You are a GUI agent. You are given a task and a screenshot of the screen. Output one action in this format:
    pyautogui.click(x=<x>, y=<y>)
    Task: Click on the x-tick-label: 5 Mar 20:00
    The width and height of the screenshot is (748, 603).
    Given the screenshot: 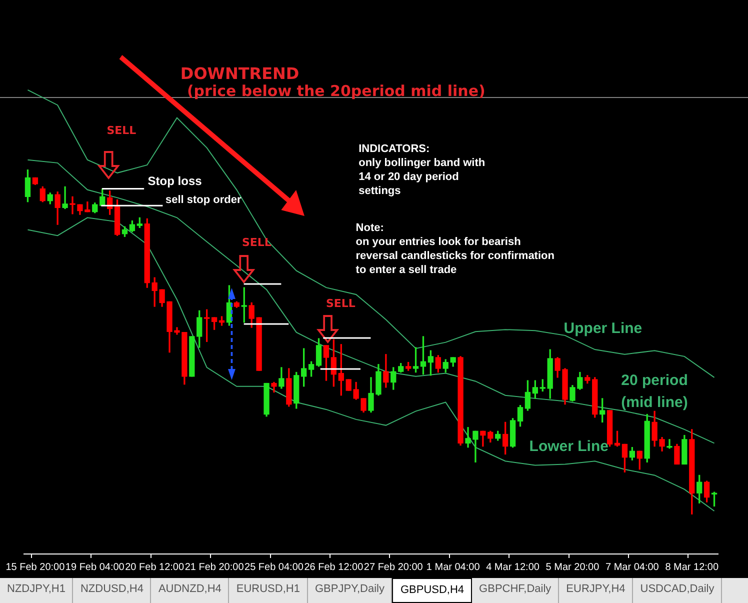 What is the action you would take?
    pyautogui.click(x=573, y=567)
    